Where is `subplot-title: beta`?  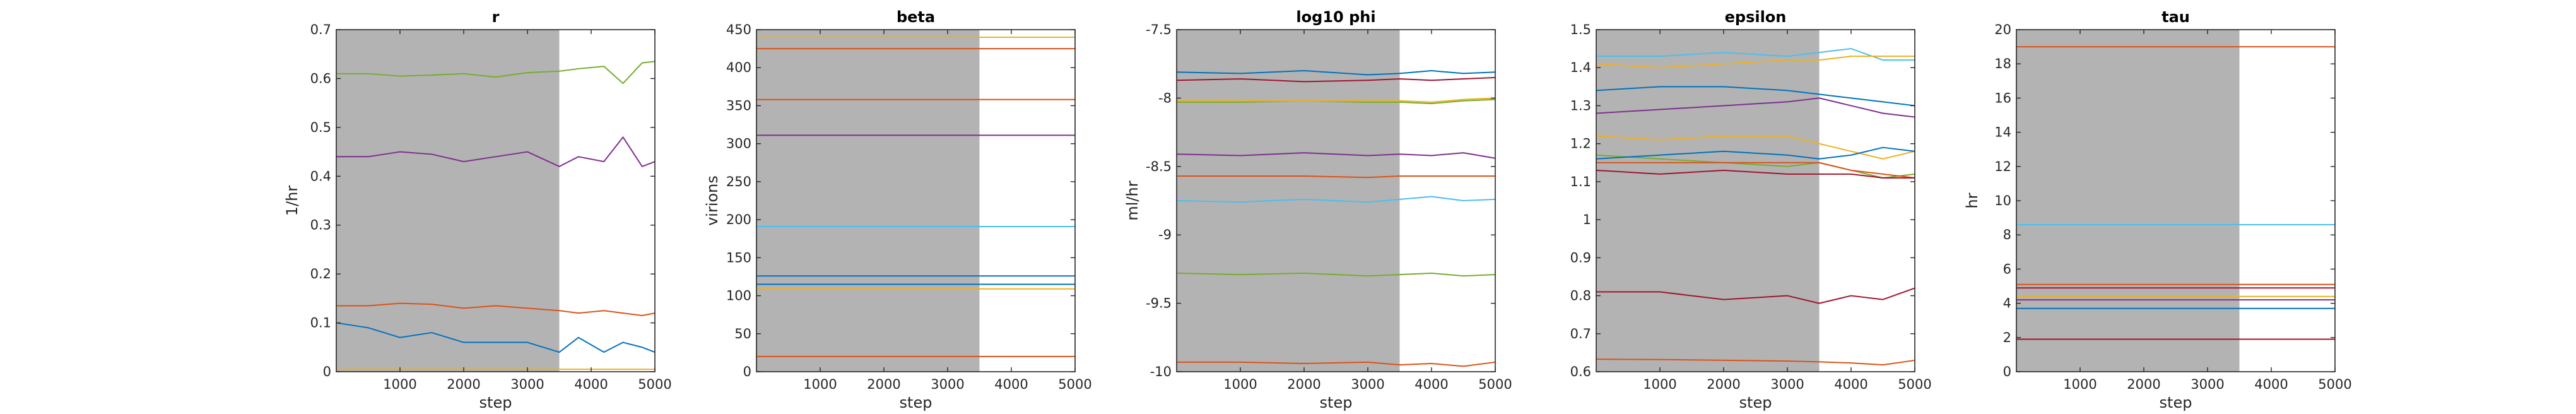
subplot-title: beta is located at coordinates (916, 17).